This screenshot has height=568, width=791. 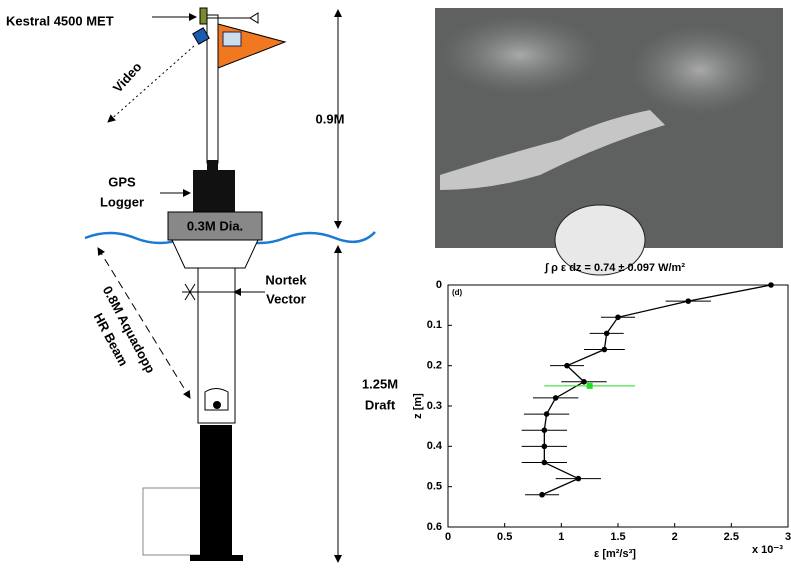 What do you see at coordinates (788, 537) in the screenshot?
I see `x-tick-label: 3` at bounding box center [788, 537].